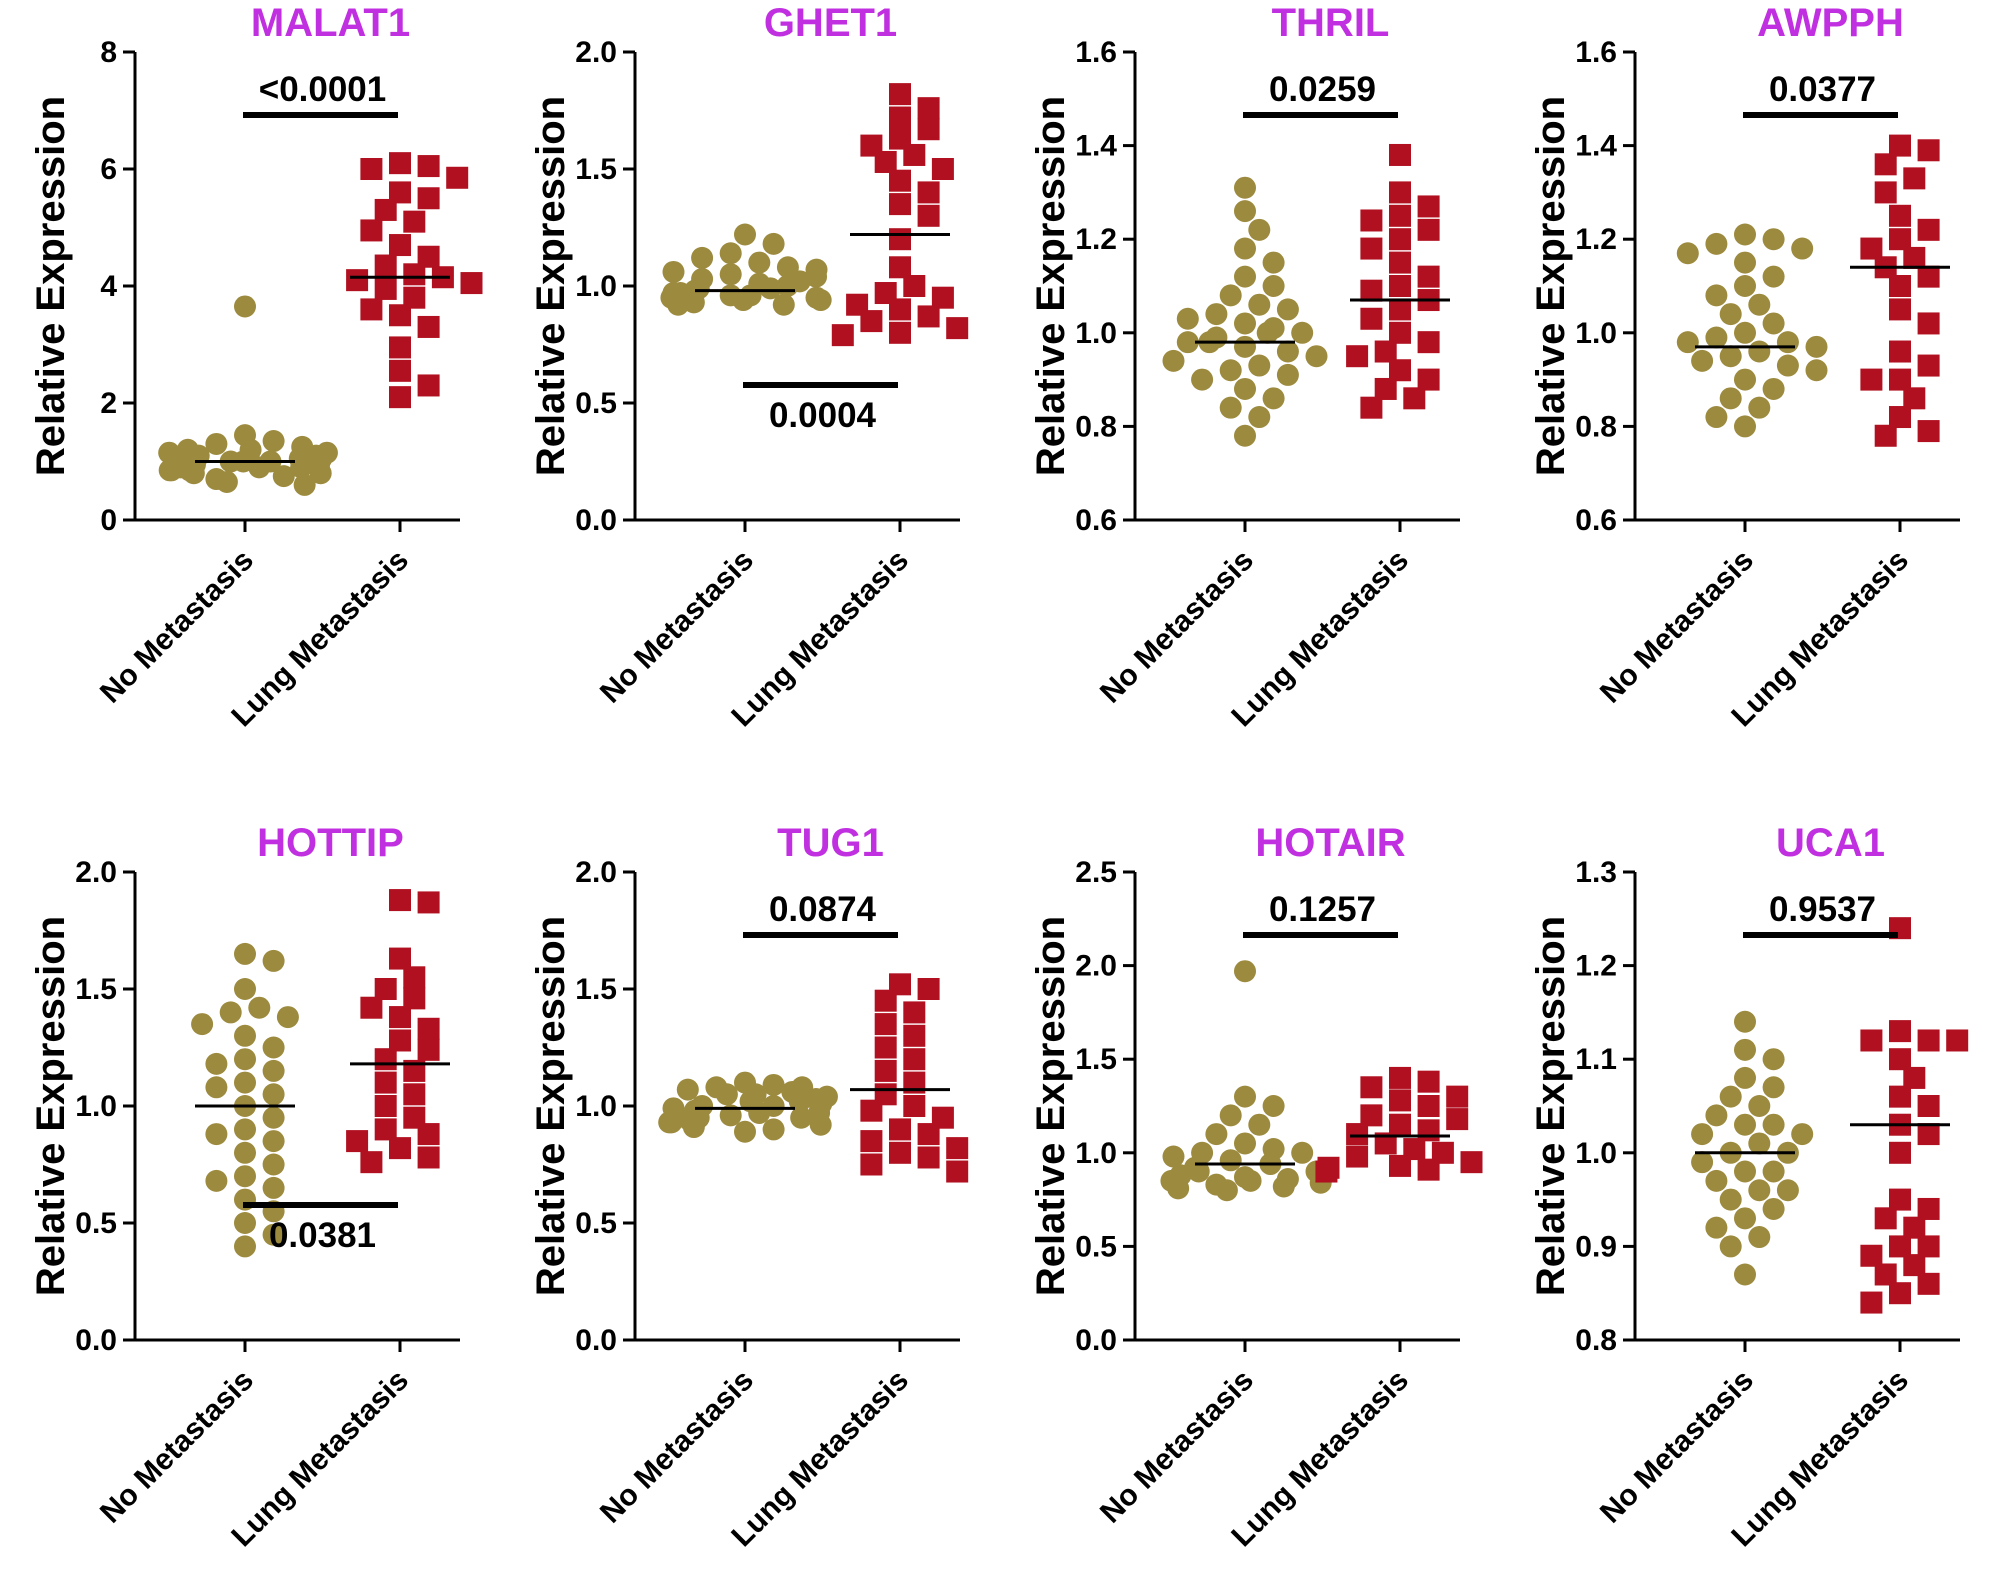 Image resolution: width=2009 pixels, height=1596 pixels. What do you see at coordinates (1596, 239) in the screenshot?
I see `y-tick-label: 1.2` at bounding box center [1596, 239].